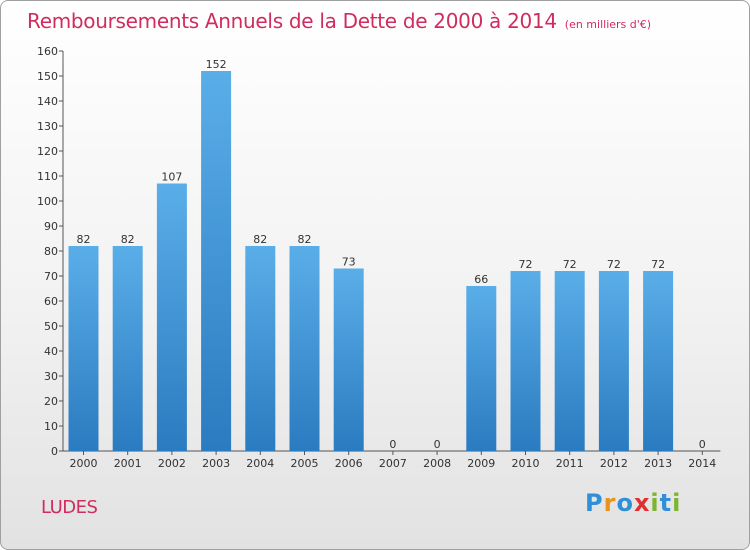 This screenshot has width=750, height=550. What do you see at coordinates (481, 463) in the screenshot?
I see `x-tick-label: 2009` at bounding box center [481, 463].